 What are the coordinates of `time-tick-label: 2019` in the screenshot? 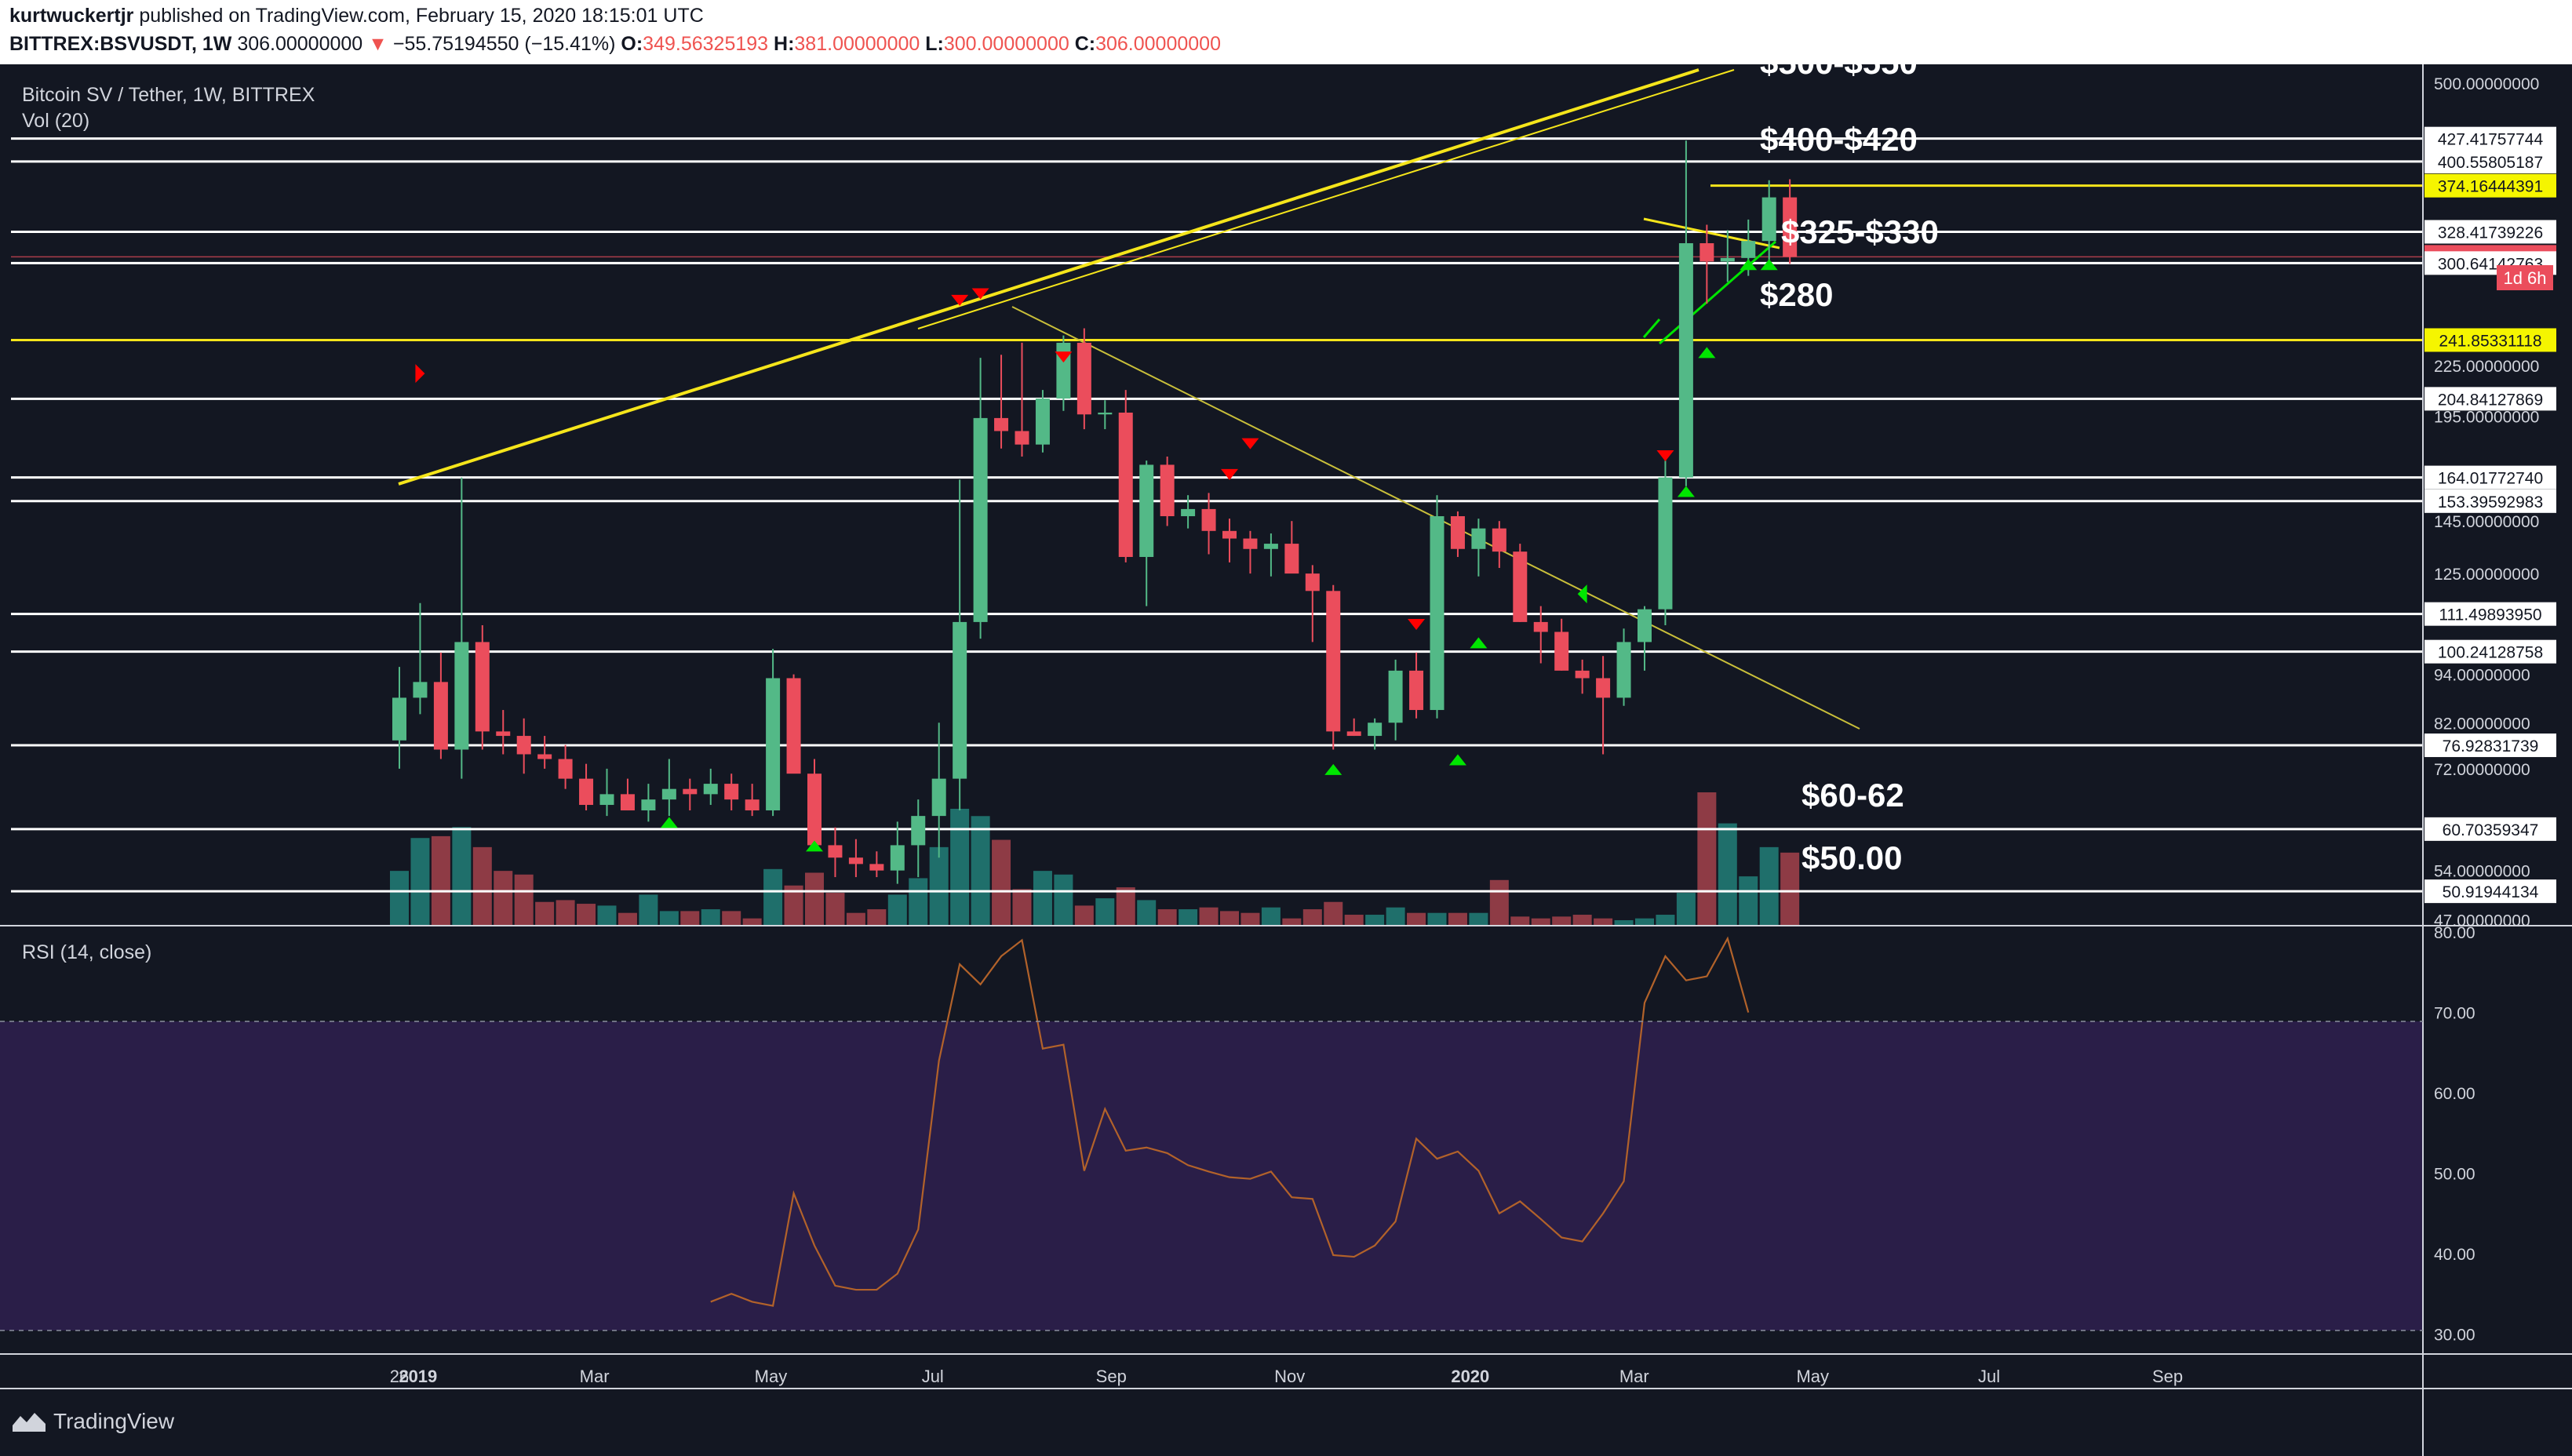 It's located at (418, 1376).